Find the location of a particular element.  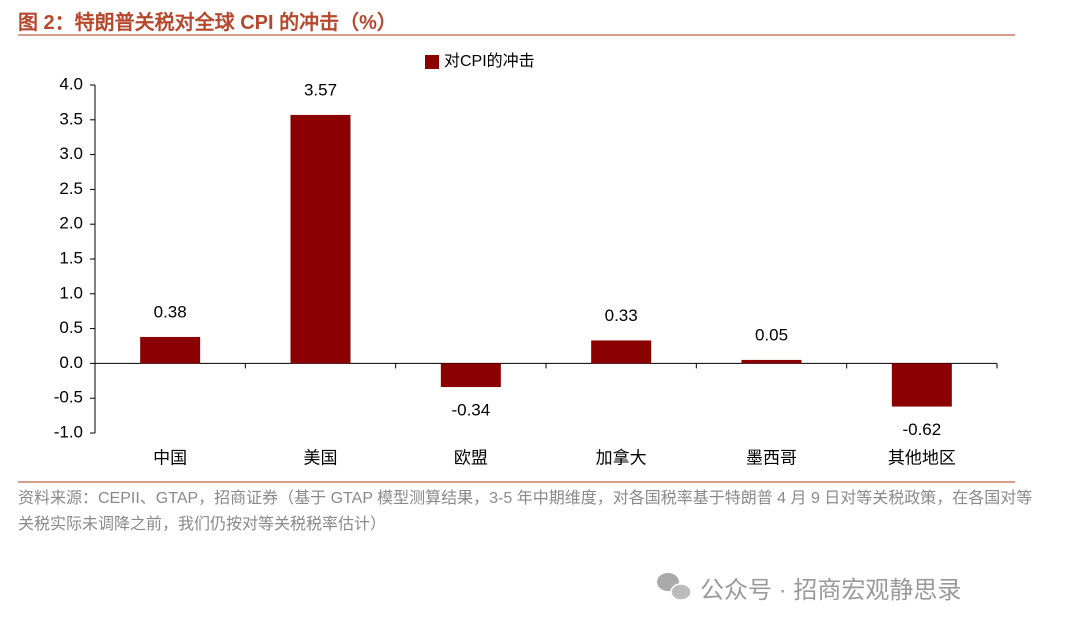

x-tick-label: 欧盟 is located at coordinates (471, 457).